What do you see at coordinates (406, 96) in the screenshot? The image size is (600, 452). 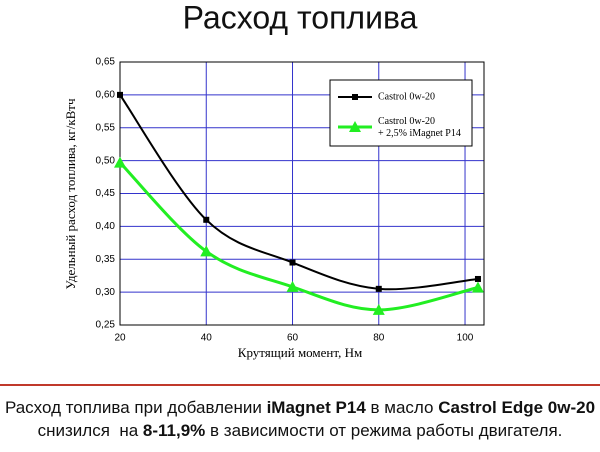 I see `legend-label: Castrol 0w-20` at bounding box center [406, 96].